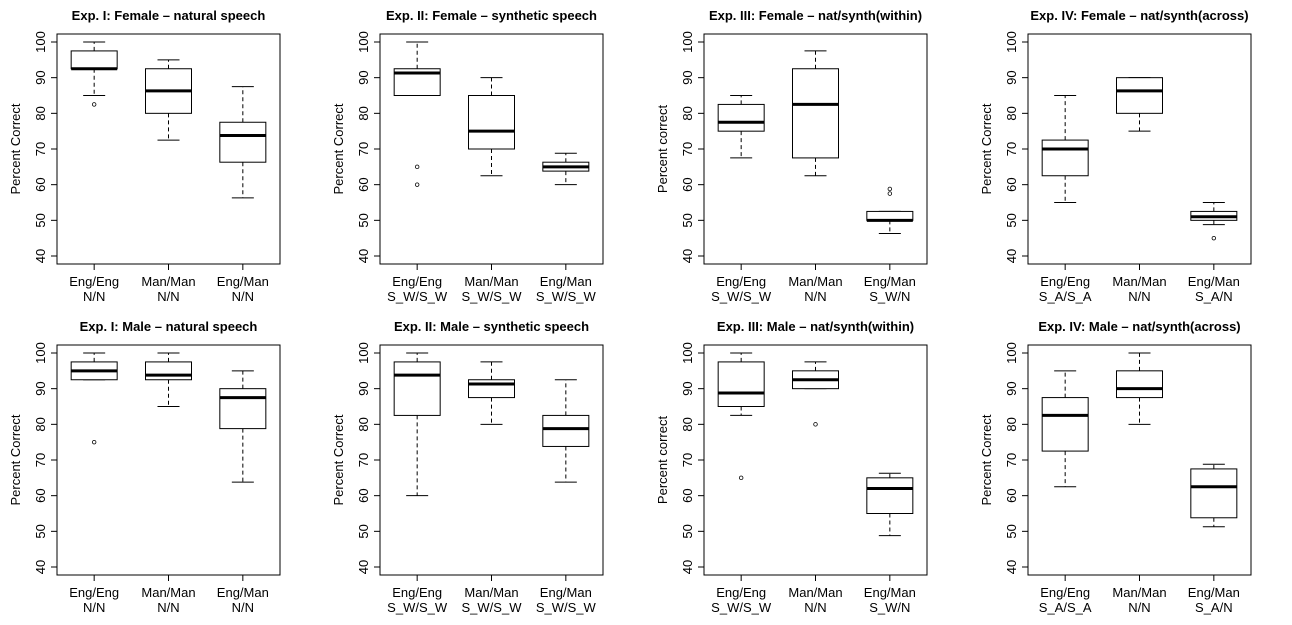 The width and height of the screenshot is (1292, 625). What do you see at coordinates (1139, 326) in the screenshot?
I see `panel-title: Exp. IV: Male – nat/synth(across)` at bounding box center [1139, 326].